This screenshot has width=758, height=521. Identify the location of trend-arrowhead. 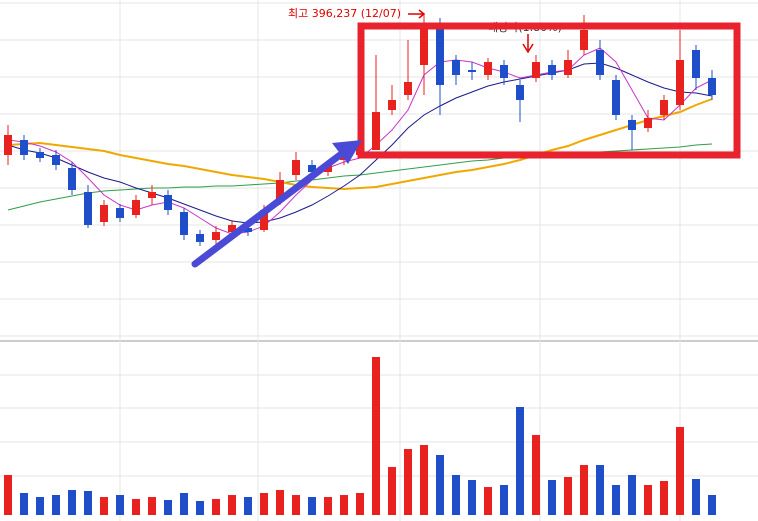
(347, 152).